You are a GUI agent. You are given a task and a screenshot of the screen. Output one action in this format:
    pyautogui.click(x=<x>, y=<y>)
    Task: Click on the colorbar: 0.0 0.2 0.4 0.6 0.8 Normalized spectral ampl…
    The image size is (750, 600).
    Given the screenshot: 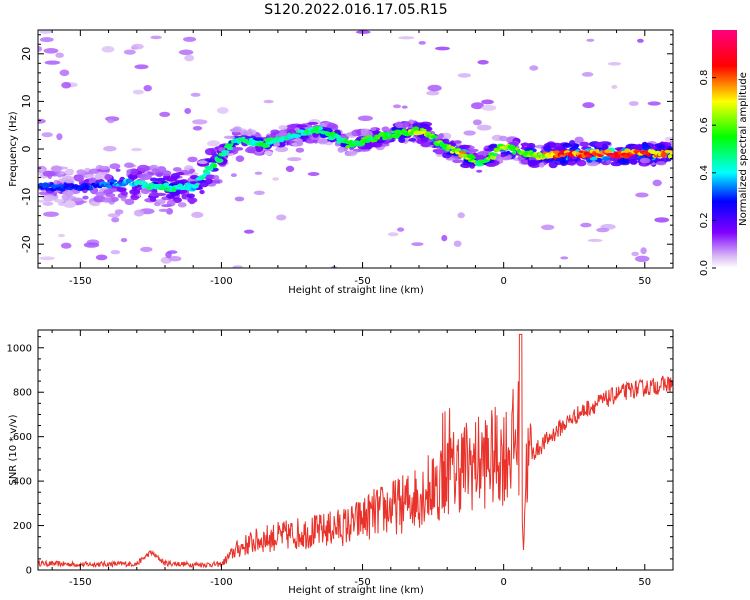 What is the action you would take?
    pyautogui.click(x=724, y=153)
    